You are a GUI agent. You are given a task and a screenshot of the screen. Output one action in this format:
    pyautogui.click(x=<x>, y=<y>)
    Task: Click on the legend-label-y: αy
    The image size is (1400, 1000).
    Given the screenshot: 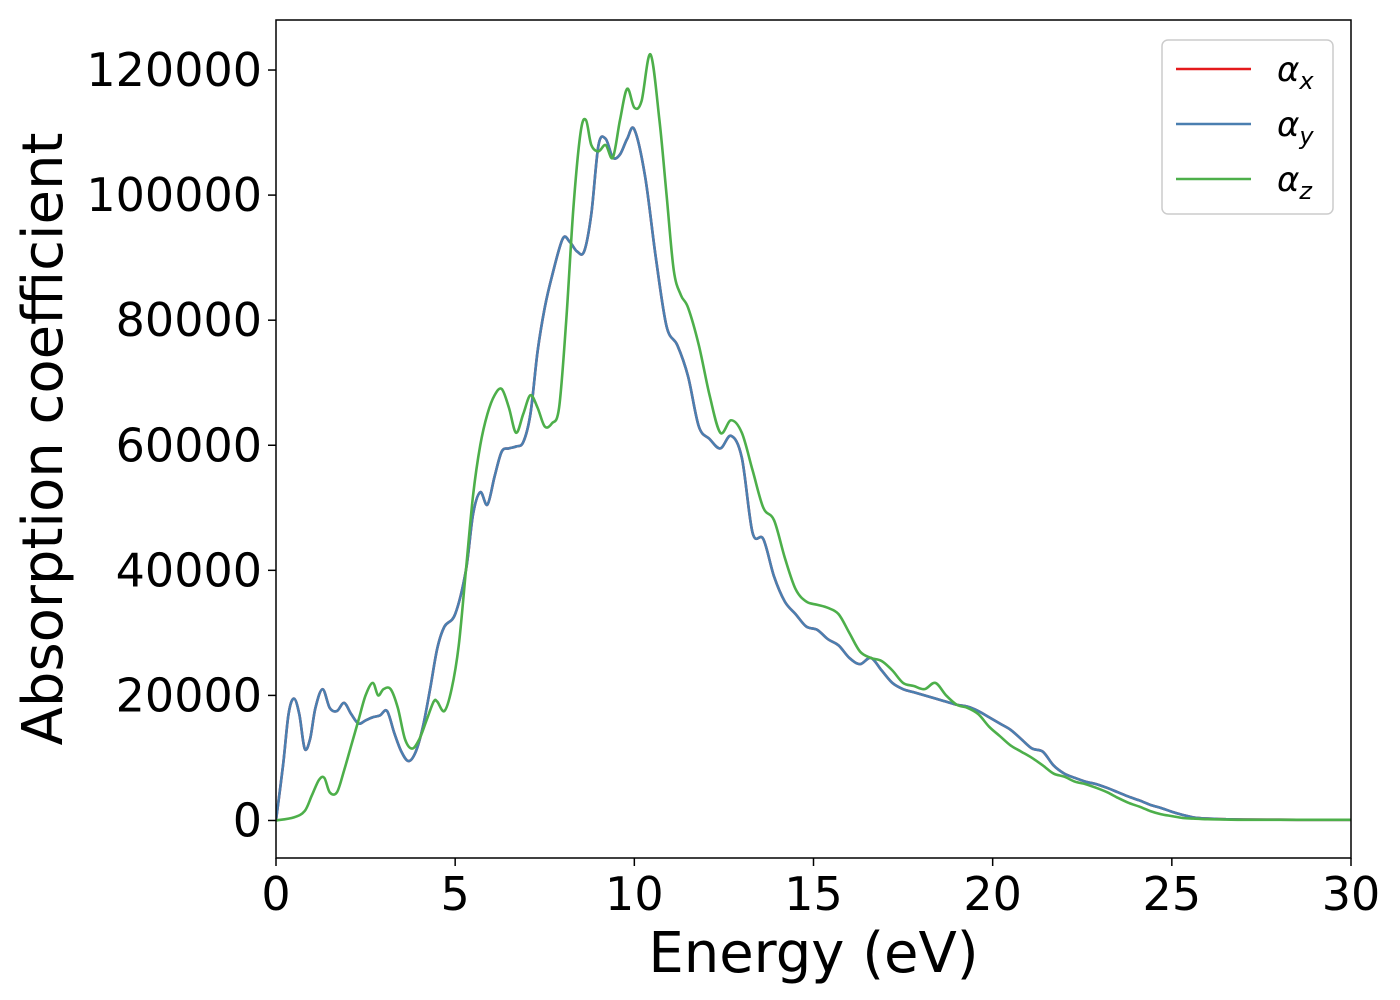 What is the action you would take?
    pyautogui.click(x=1295, y=127)
    